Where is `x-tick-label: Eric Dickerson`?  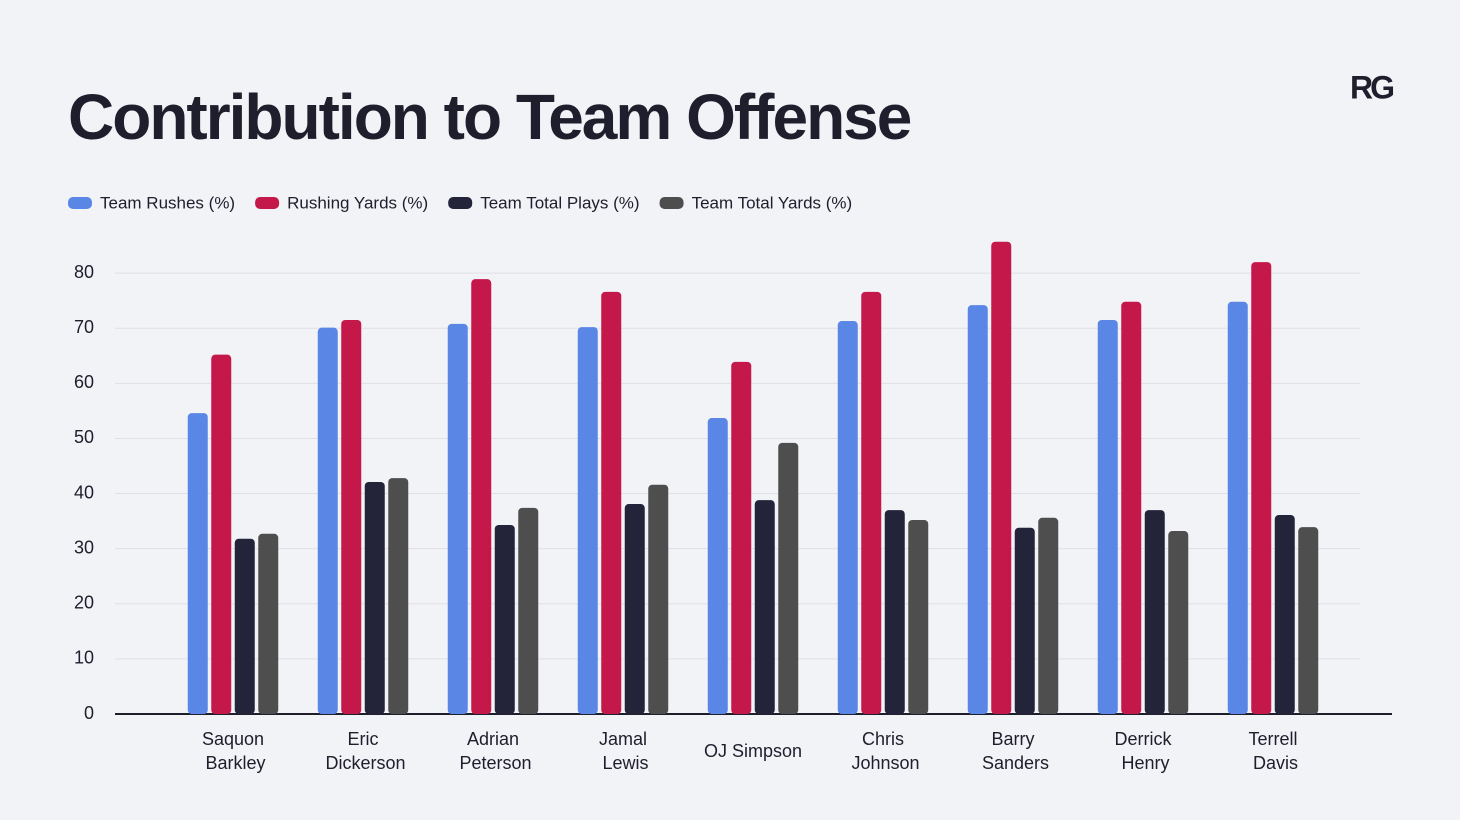 x-tick-label: Eric Dickerson is located at coordinates (362, 751).